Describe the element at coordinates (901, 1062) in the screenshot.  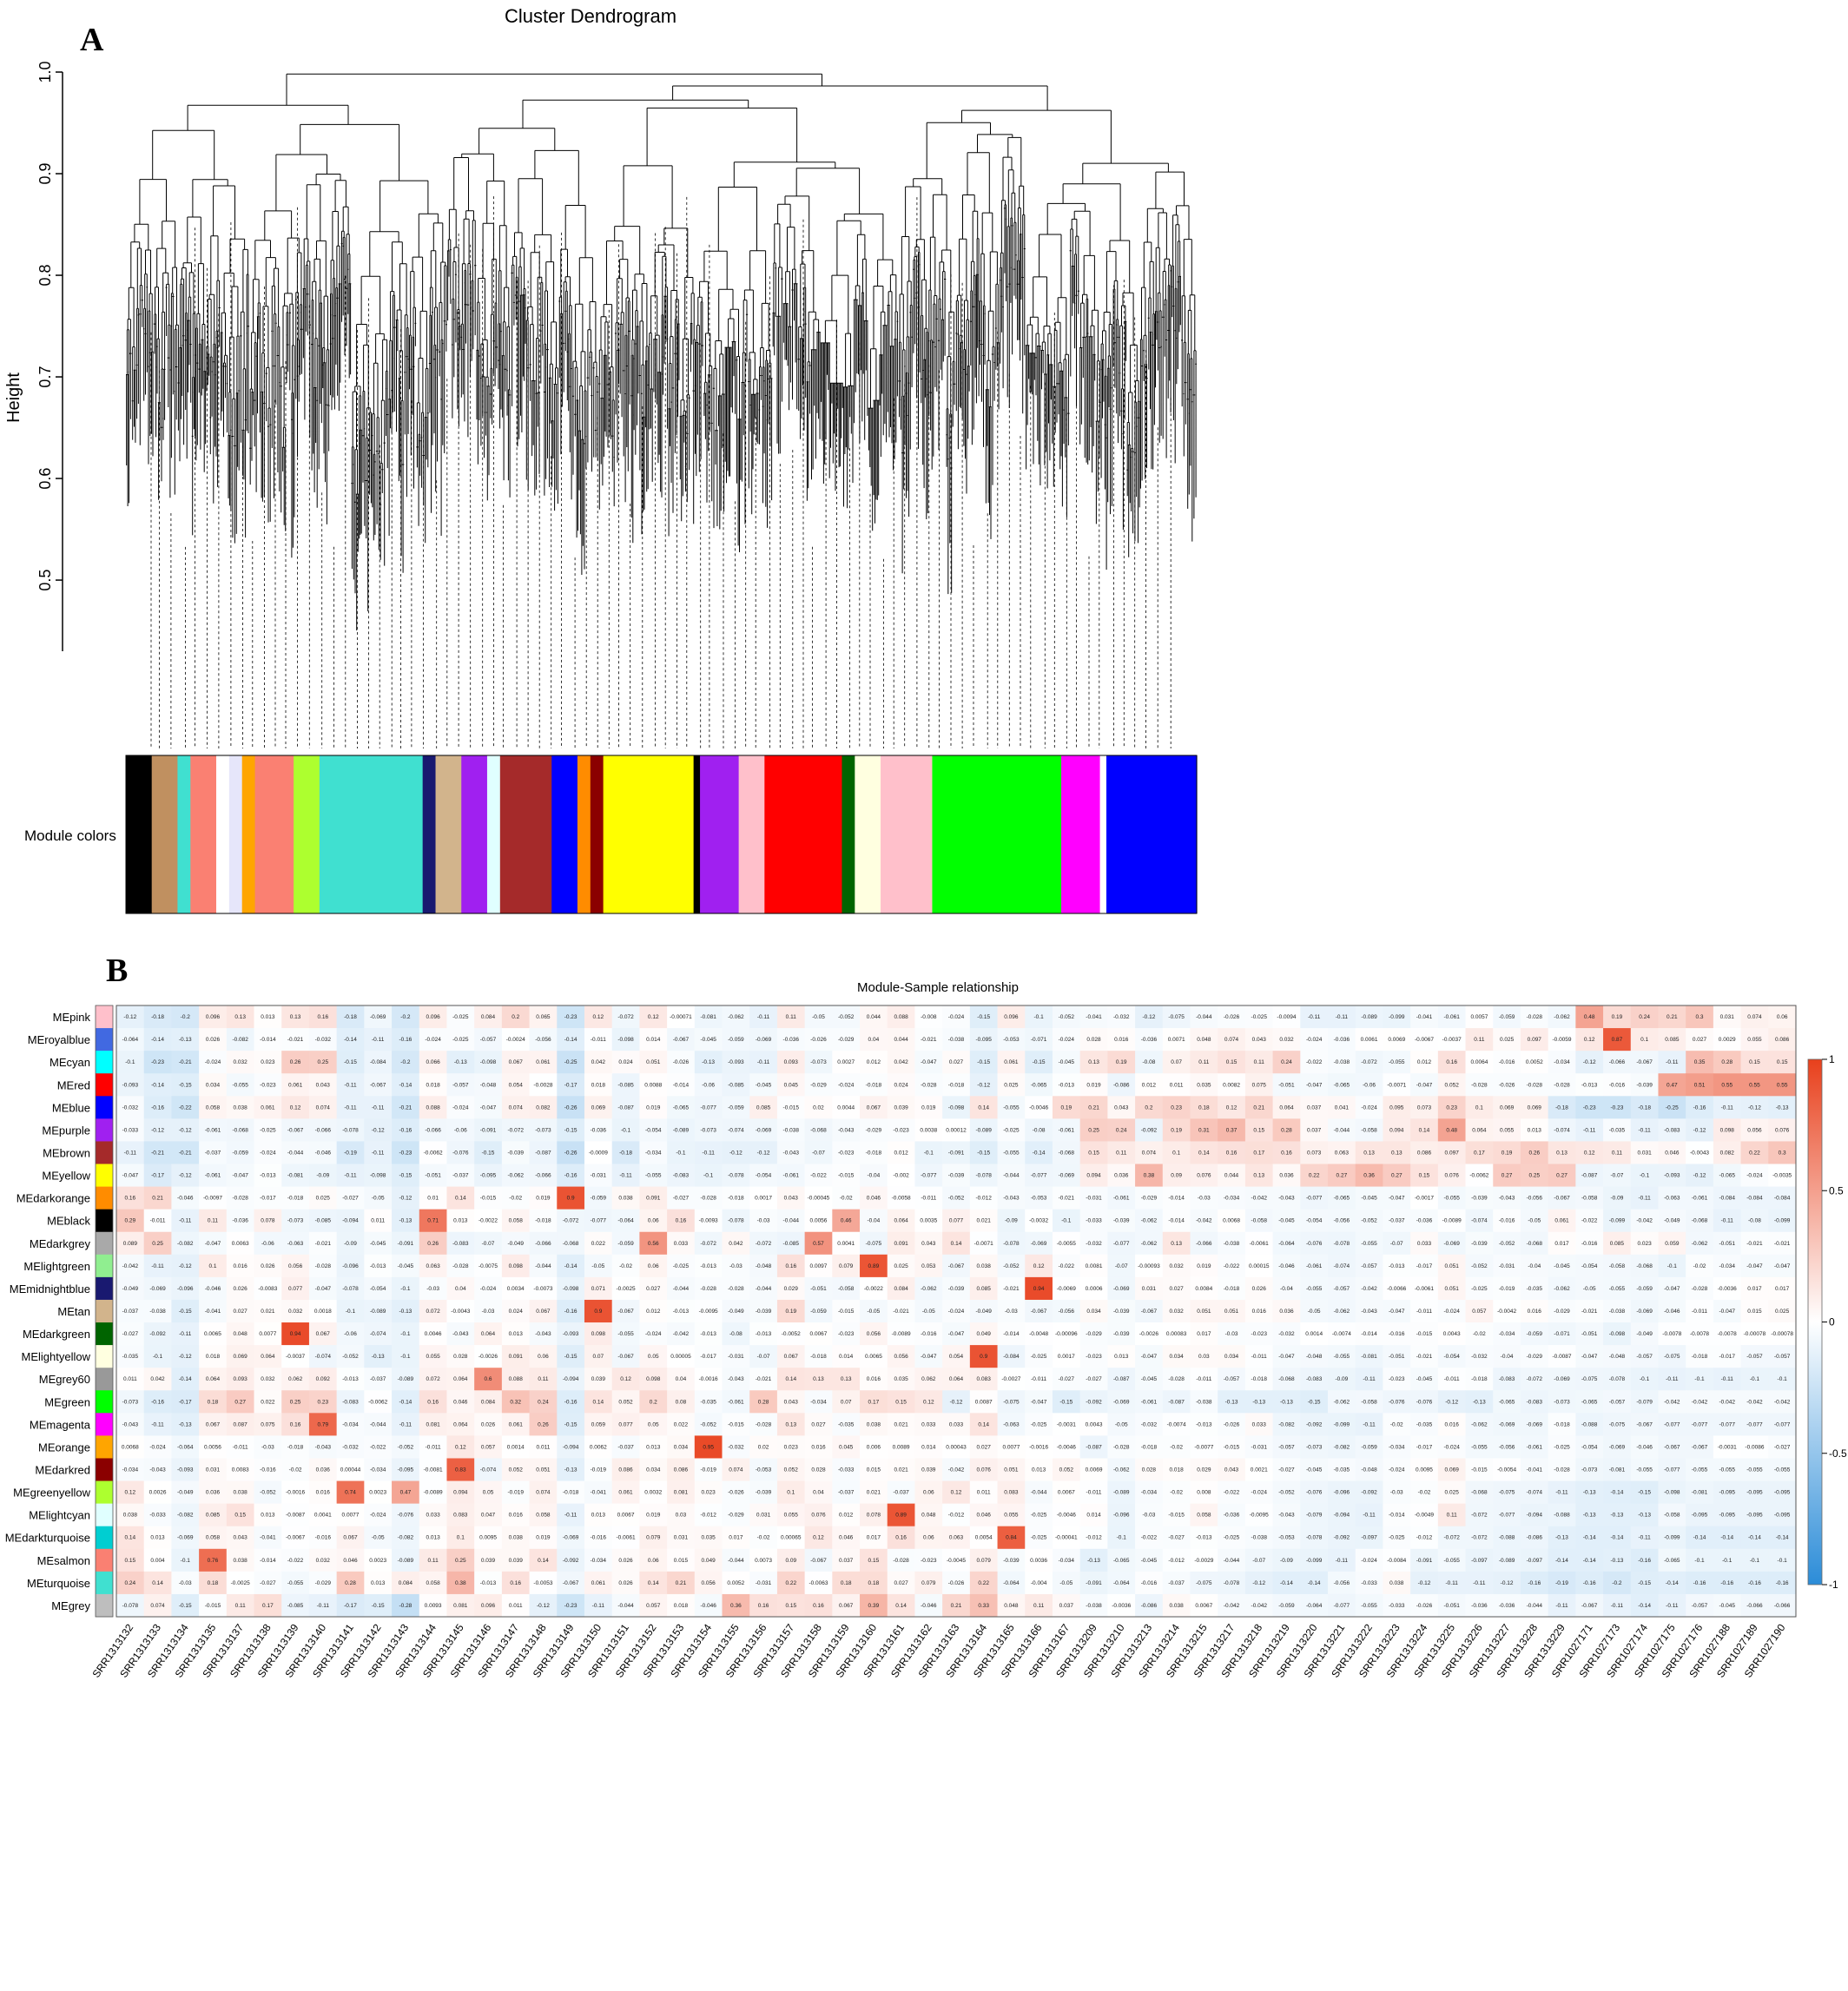
I see `heatmap-cell-value: 0.042` at that location.